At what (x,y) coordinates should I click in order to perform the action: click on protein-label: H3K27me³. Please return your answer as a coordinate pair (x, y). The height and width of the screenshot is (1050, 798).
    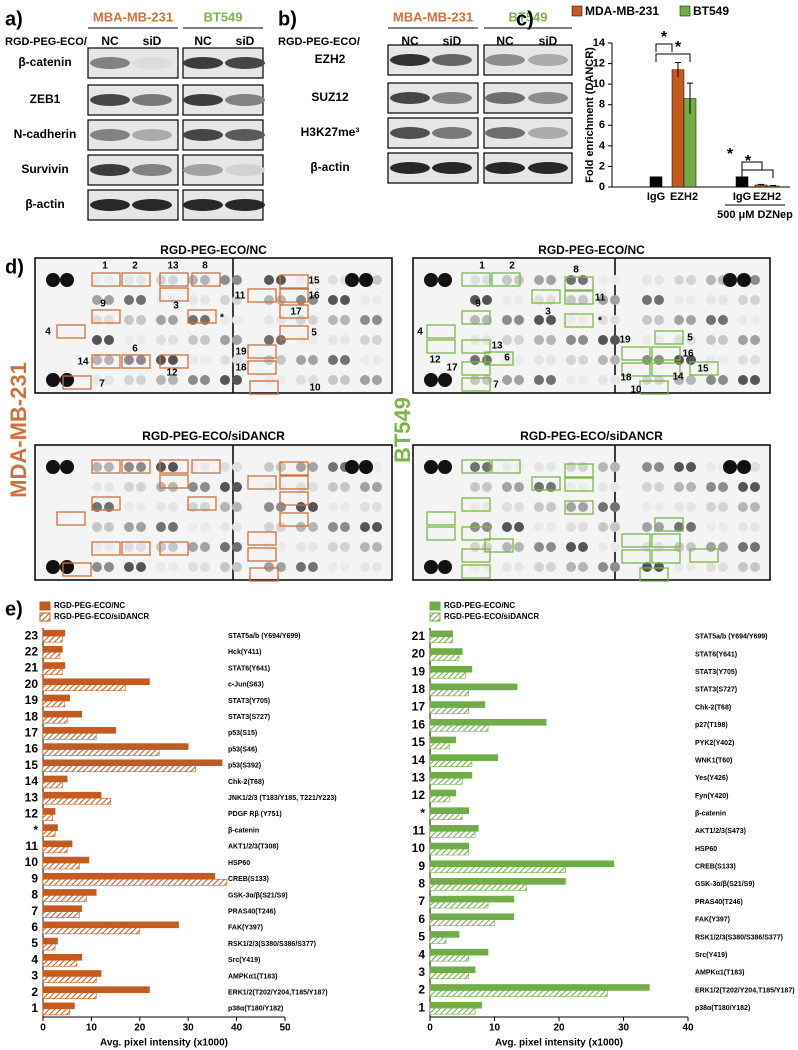
    Looking at the image, I should click on (330, 132).